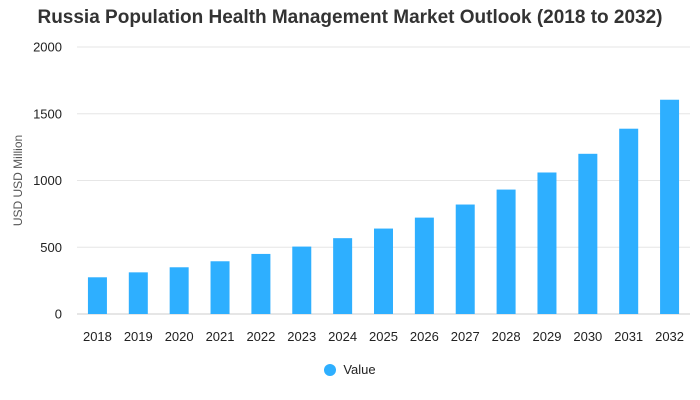 The image size is (700, 400). Describe the element at coordinates (383, 271) in the screenshot. I see `bar-2025` at that location.